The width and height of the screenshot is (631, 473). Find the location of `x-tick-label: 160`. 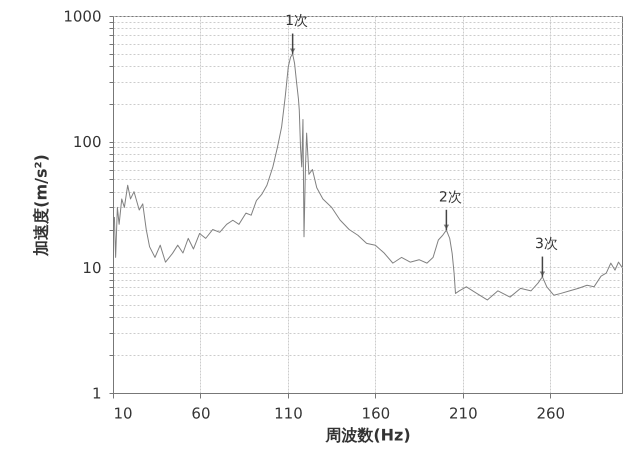

x-tick-label: 160 is located at coordinates (376, 413).